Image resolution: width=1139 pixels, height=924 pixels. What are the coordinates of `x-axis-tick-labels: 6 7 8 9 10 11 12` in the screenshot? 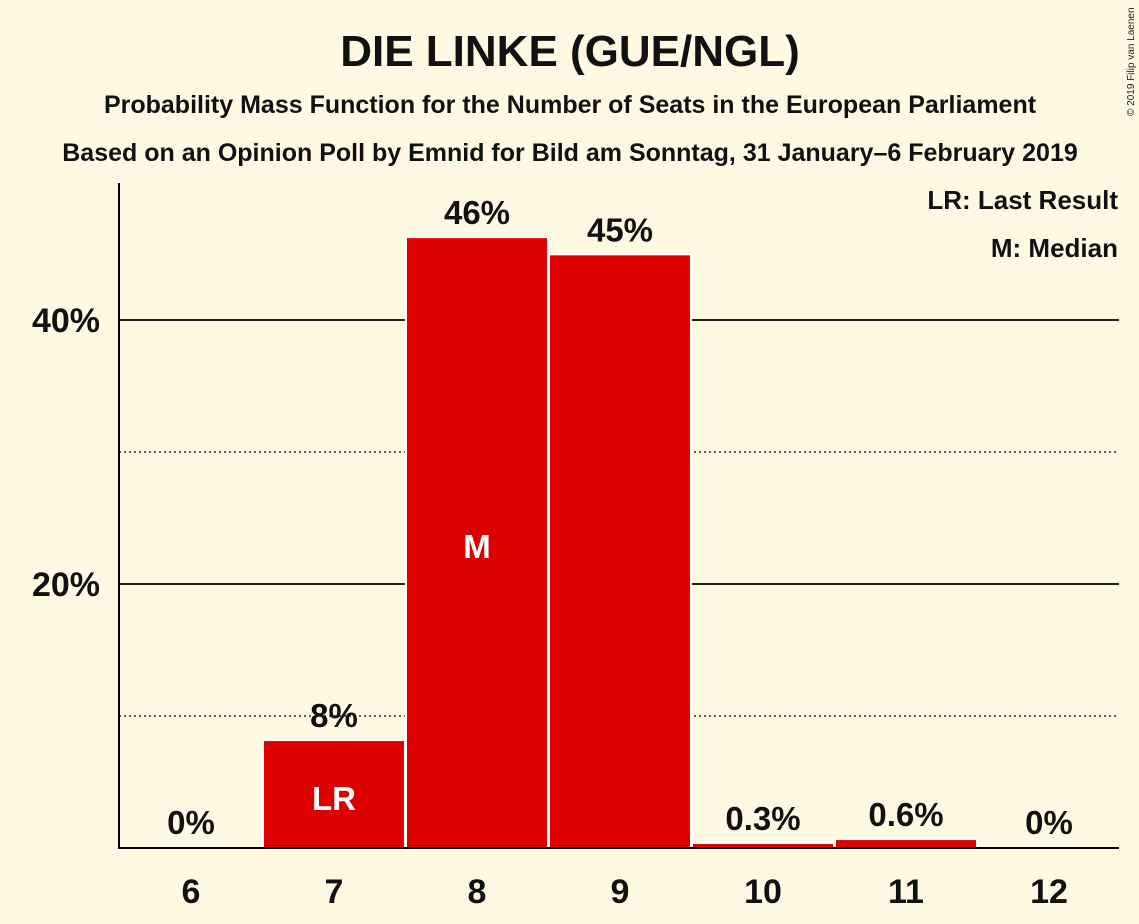 It's located at (625, 892).